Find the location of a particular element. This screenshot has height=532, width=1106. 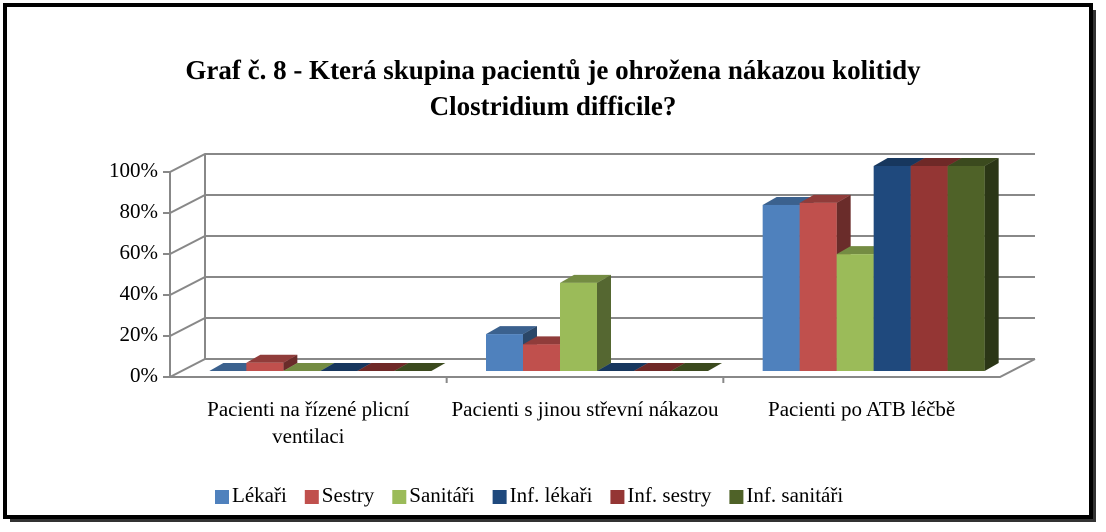

legend-label: Inf. lékaři is located at coordinates (551, 495).